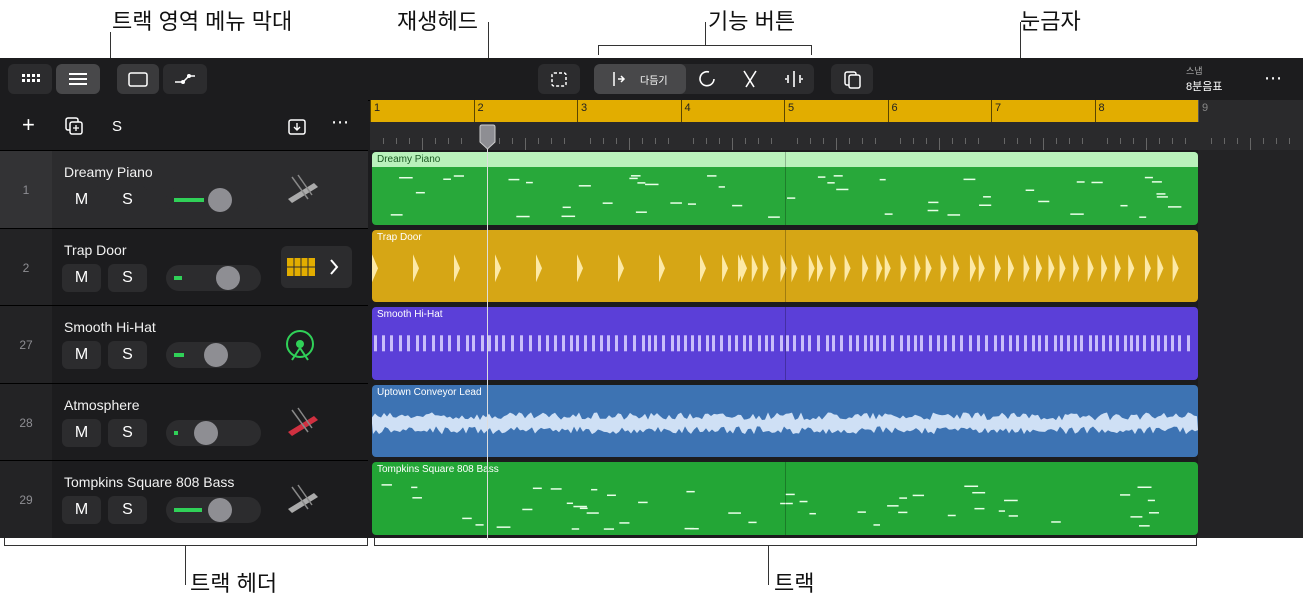  Describe the element at coordinates (78, 79) in the screenshot. I see `tracks-view-button` at that location.